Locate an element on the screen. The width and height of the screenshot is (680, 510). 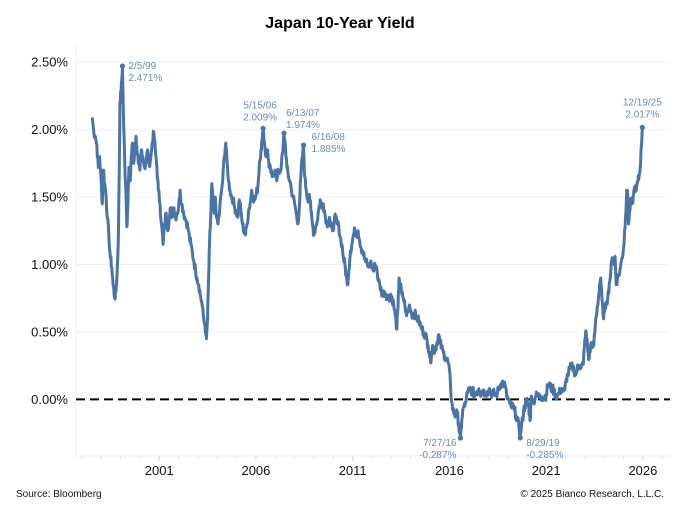
annotation-value: -0.287% is located at coordinates (437, 455).